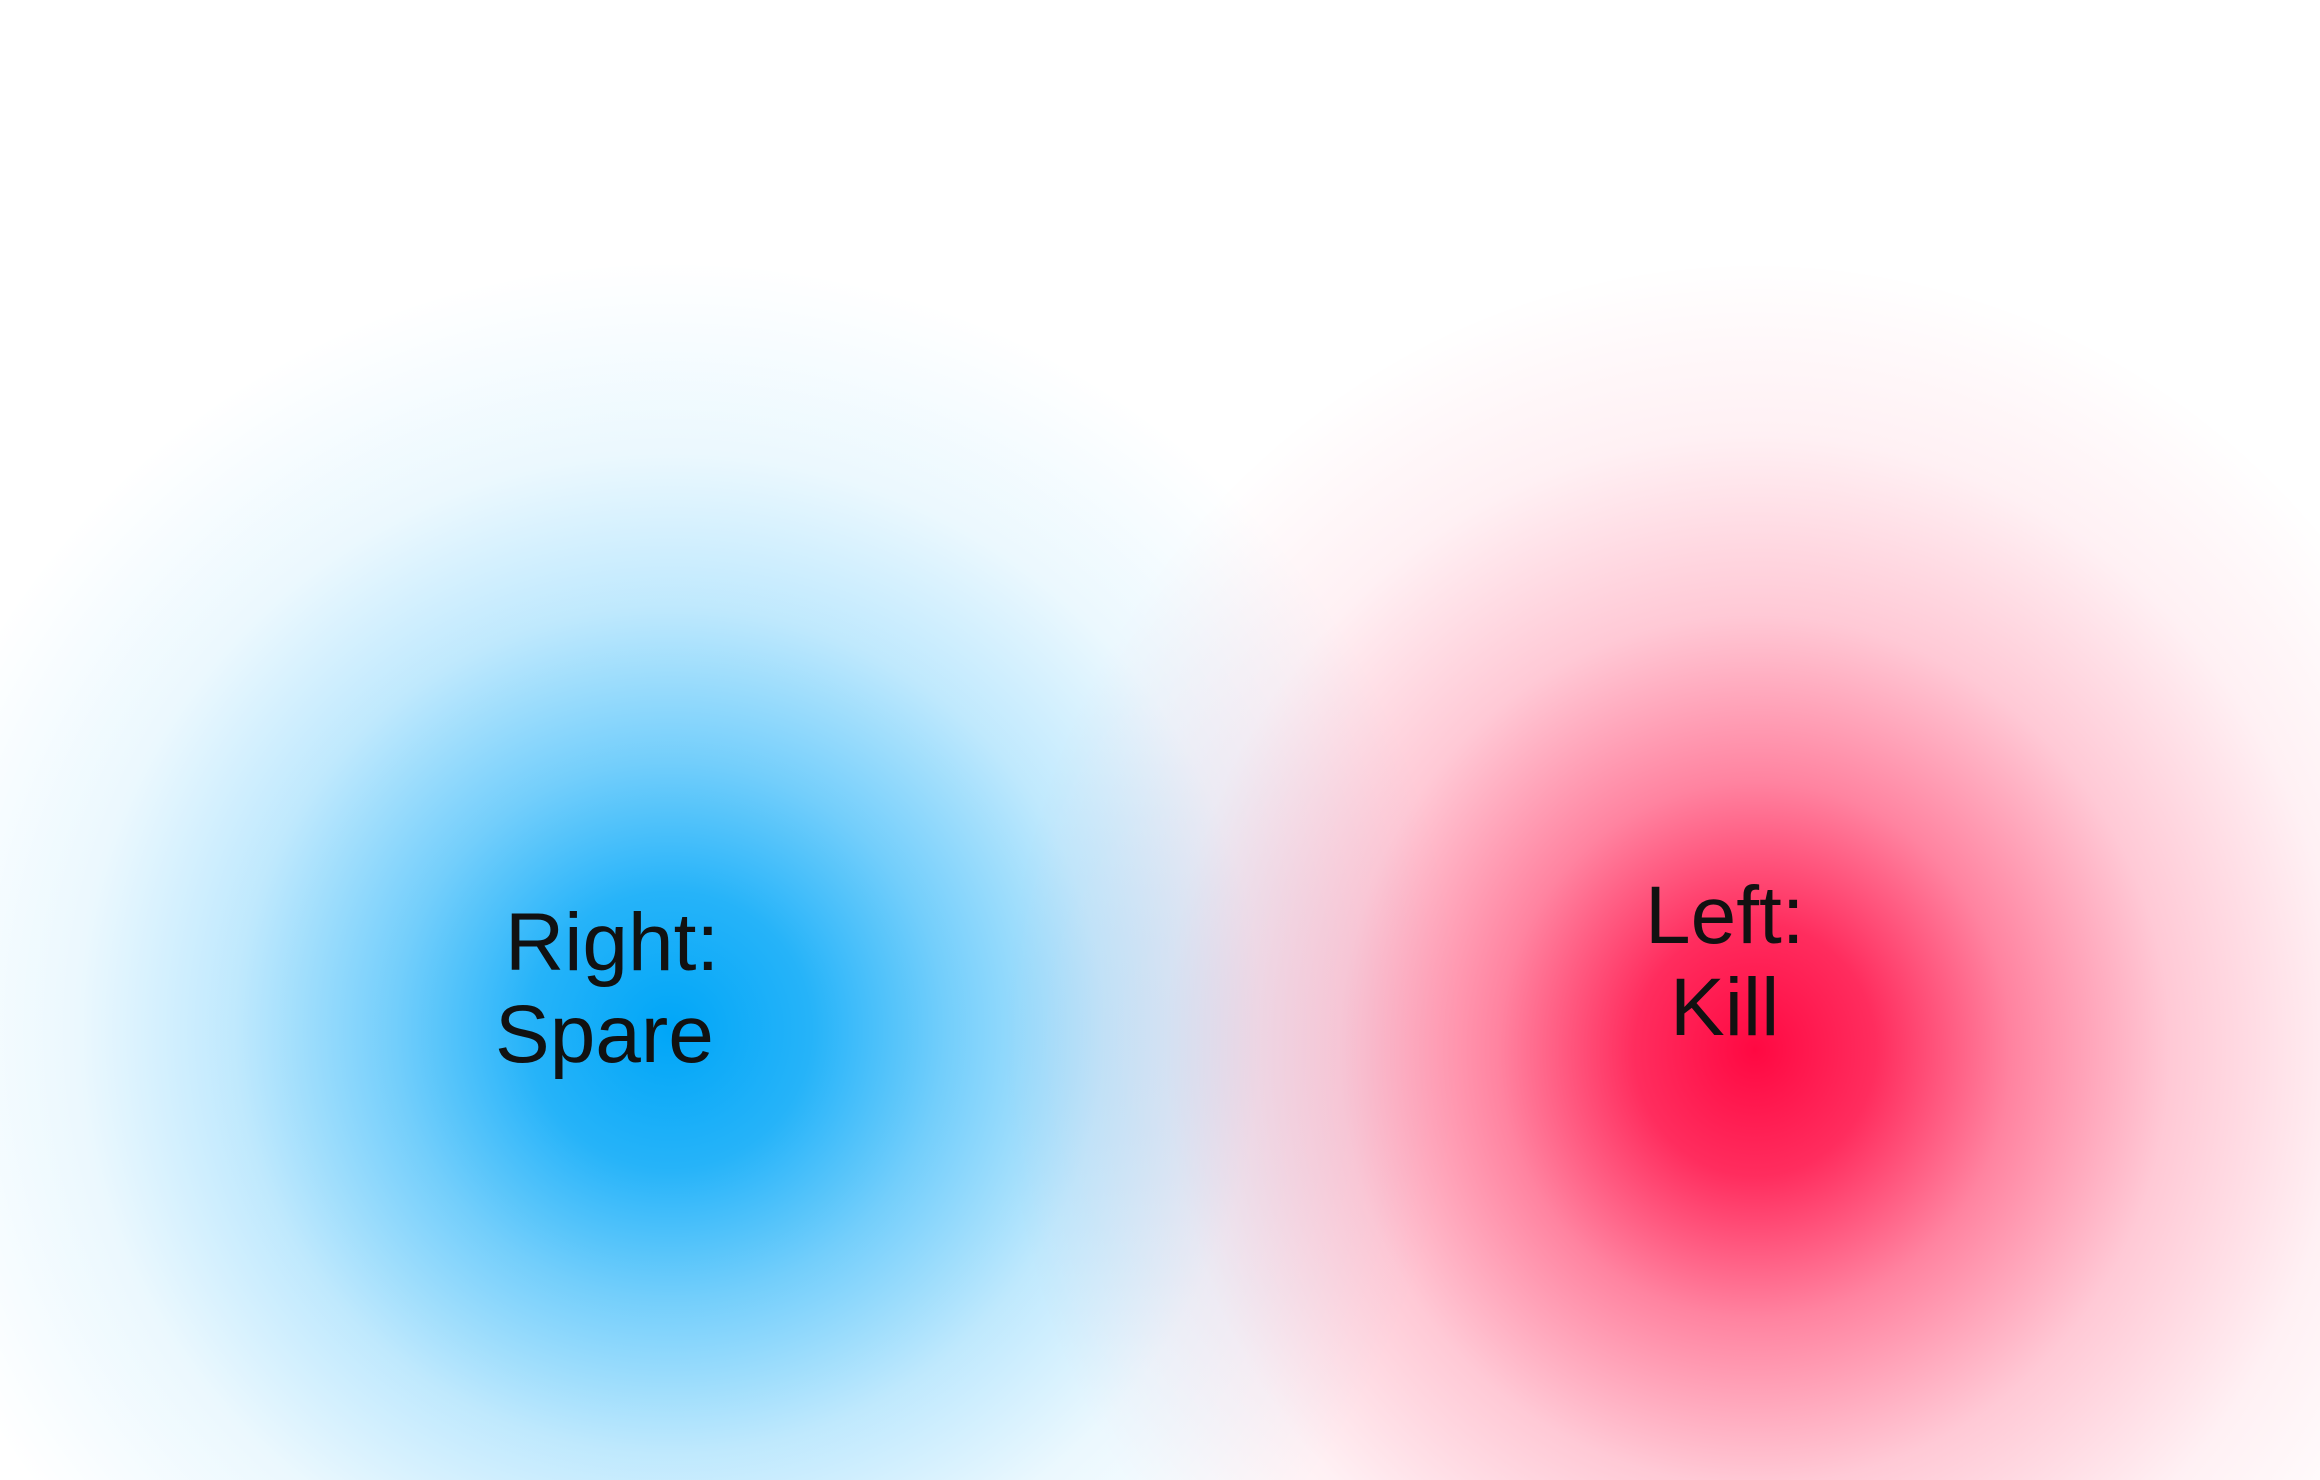  I want to click on kill-label-direction: Left:, so click(1725, 915).